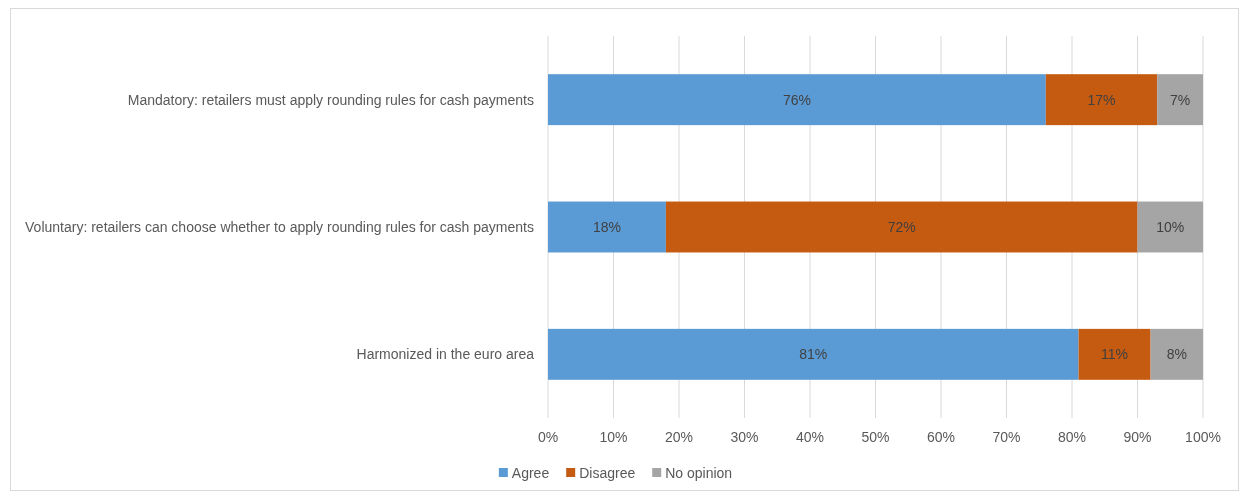 The image size is (1250, 502). I want to click on y-tick-label: Voluntary: retailers can choose whether to apply rounding rules for cash payments, so click(279, 227).